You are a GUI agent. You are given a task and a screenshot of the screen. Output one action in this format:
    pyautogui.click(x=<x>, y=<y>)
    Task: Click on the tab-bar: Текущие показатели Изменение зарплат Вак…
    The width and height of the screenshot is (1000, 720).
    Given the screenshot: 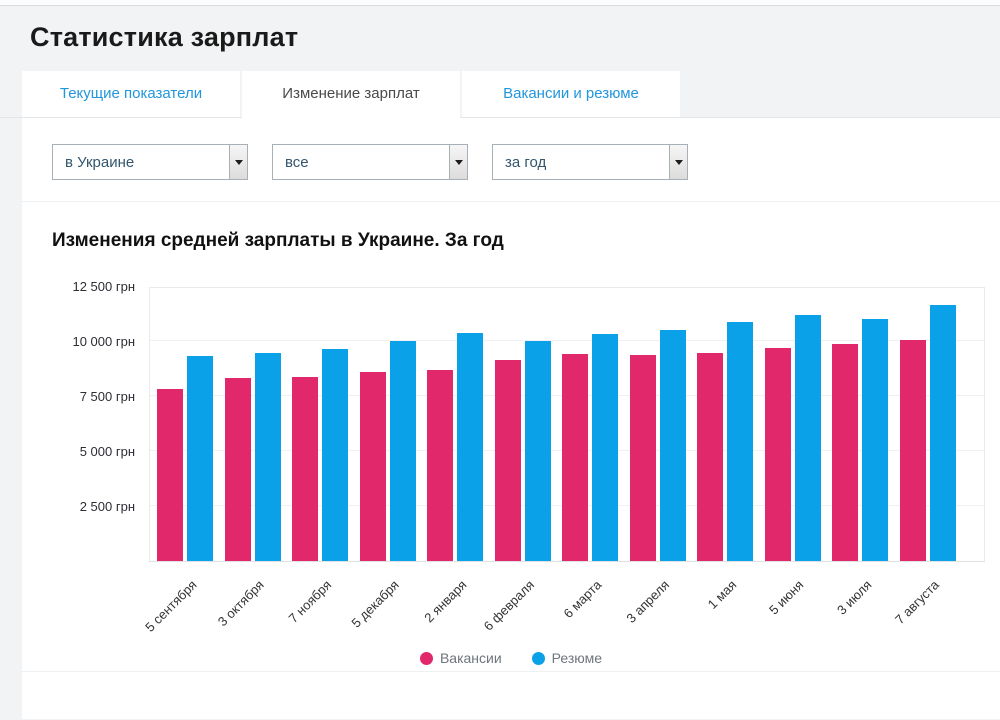 What is the action you would take?
    pyautogui.click(x=351, y=94)
    